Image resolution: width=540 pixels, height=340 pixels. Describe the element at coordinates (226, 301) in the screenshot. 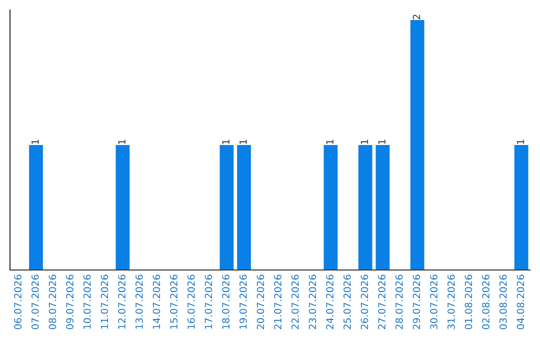

I see `x-tick-label: 18.07.2026` at that location.